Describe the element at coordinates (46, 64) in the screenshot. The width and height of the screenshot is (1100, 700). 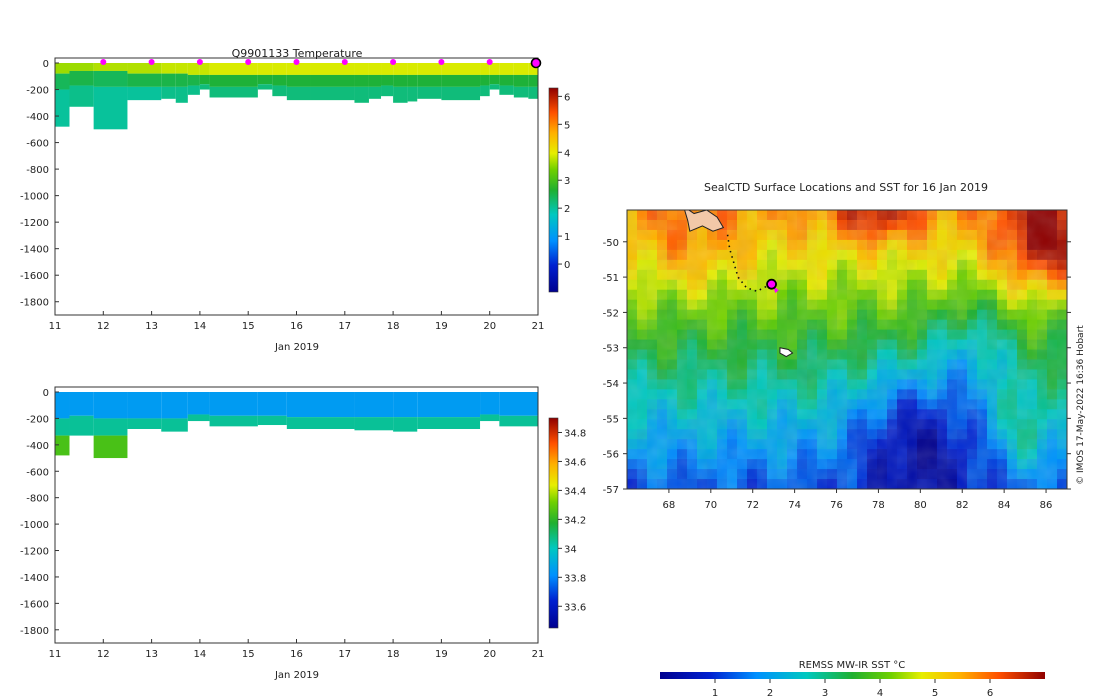
I see `y-tick-label: 0` at that location.